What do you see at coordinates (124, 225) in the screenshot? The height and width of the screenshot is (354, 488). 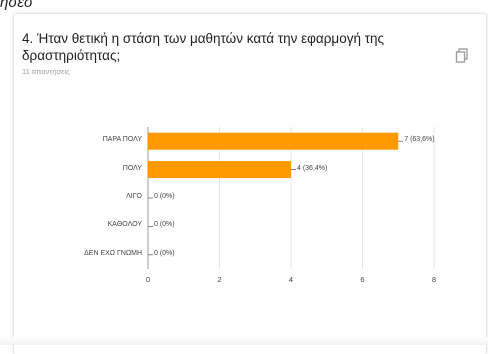 I see `category-label: ΚΑΘΟΛΟΥ` at bounding box center [124, 225].